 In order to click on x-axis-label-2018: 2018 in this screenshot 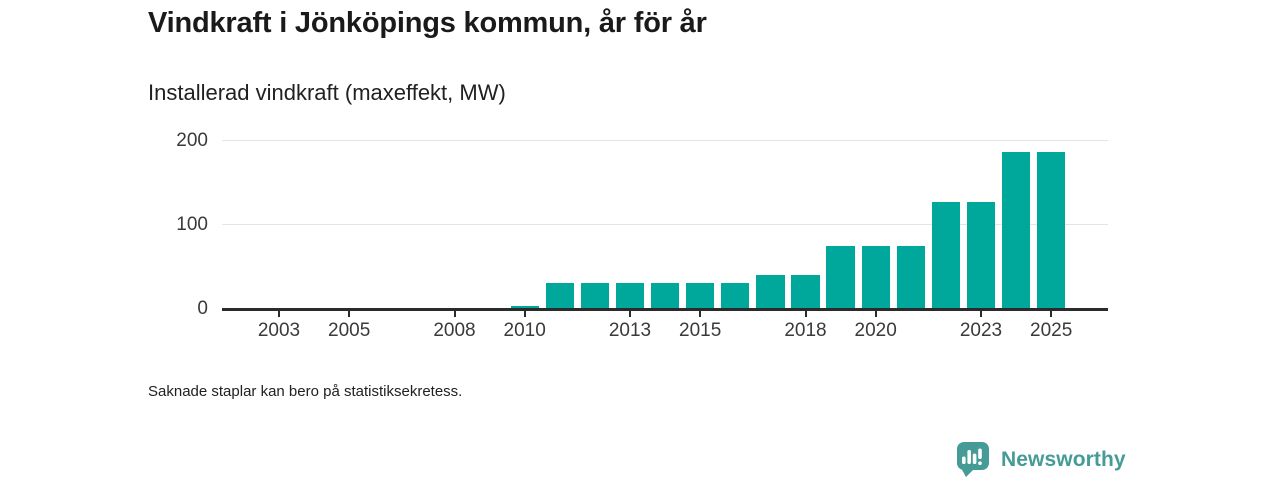, I will do `click(805, 330)`.